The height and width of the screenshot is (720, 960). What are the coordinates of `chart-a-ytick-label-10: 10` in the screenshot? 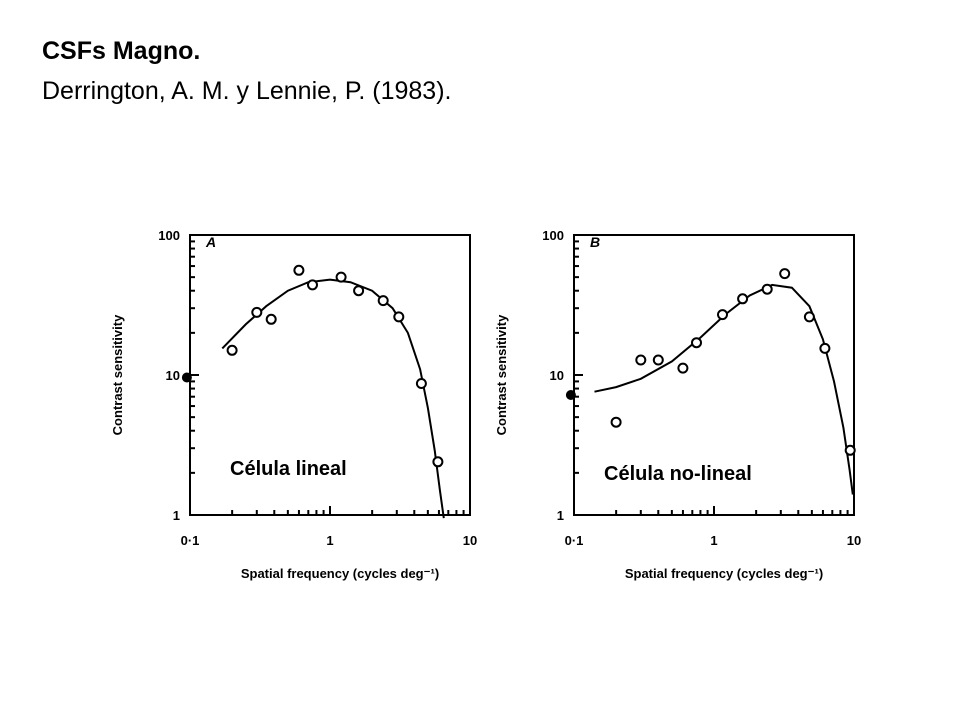 It's located at (173, 375).